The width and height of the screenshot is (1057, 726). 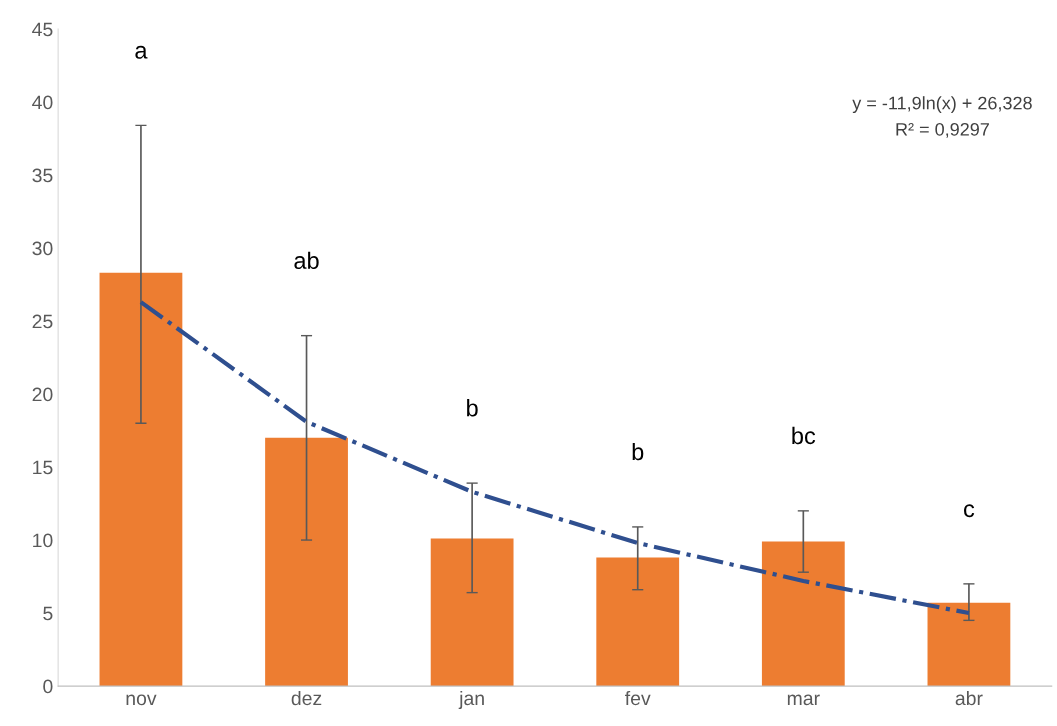 I want to click on y-tick-label: 35, so click(x=42, y=175).